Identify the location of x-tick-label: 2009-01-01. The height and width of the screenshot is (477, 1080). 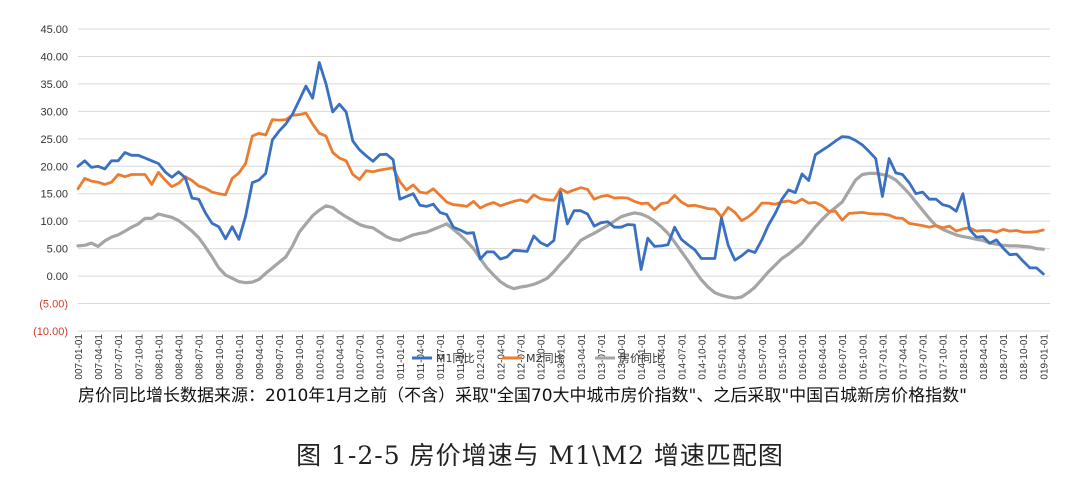
(240, 357).